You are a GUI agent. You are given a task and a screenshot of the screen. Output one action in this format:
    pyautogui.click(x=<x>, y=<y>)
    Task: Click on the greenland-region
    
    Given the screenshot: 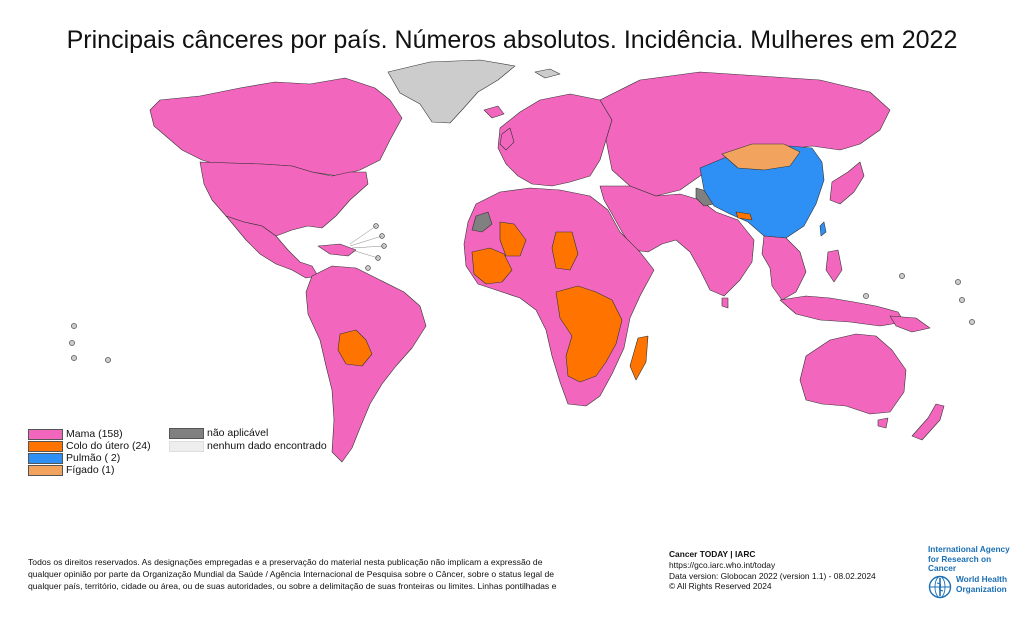 What is the action you would take?
    pyautogui.click(x=451, y=91)
    